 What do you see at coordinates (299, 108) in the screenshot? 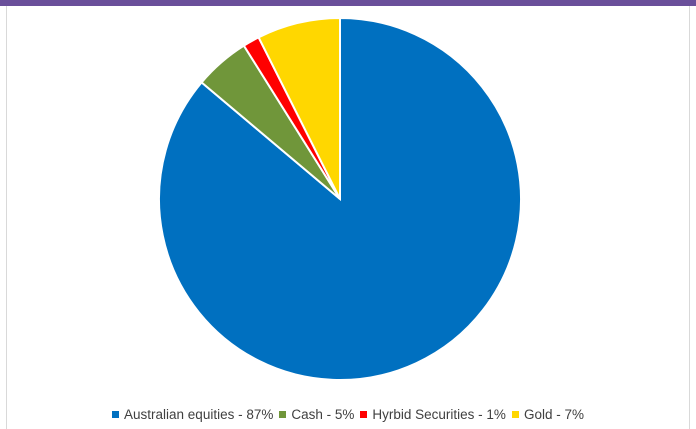
I see `pie-slice-gold` at bounding box center [299, 108].